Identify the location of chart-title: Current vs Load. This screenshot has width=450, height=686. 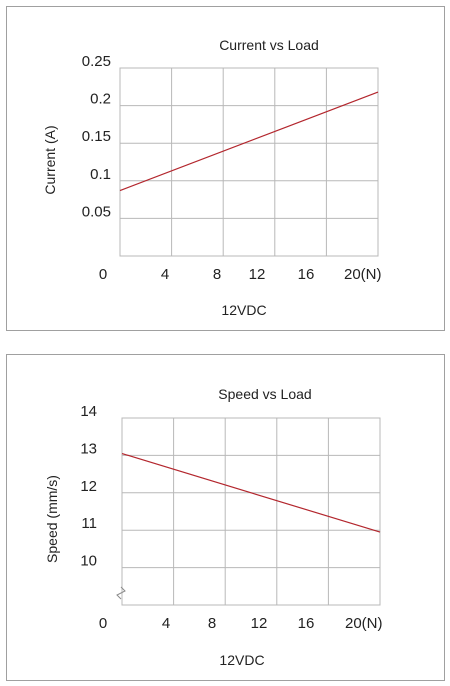
(269, 45).